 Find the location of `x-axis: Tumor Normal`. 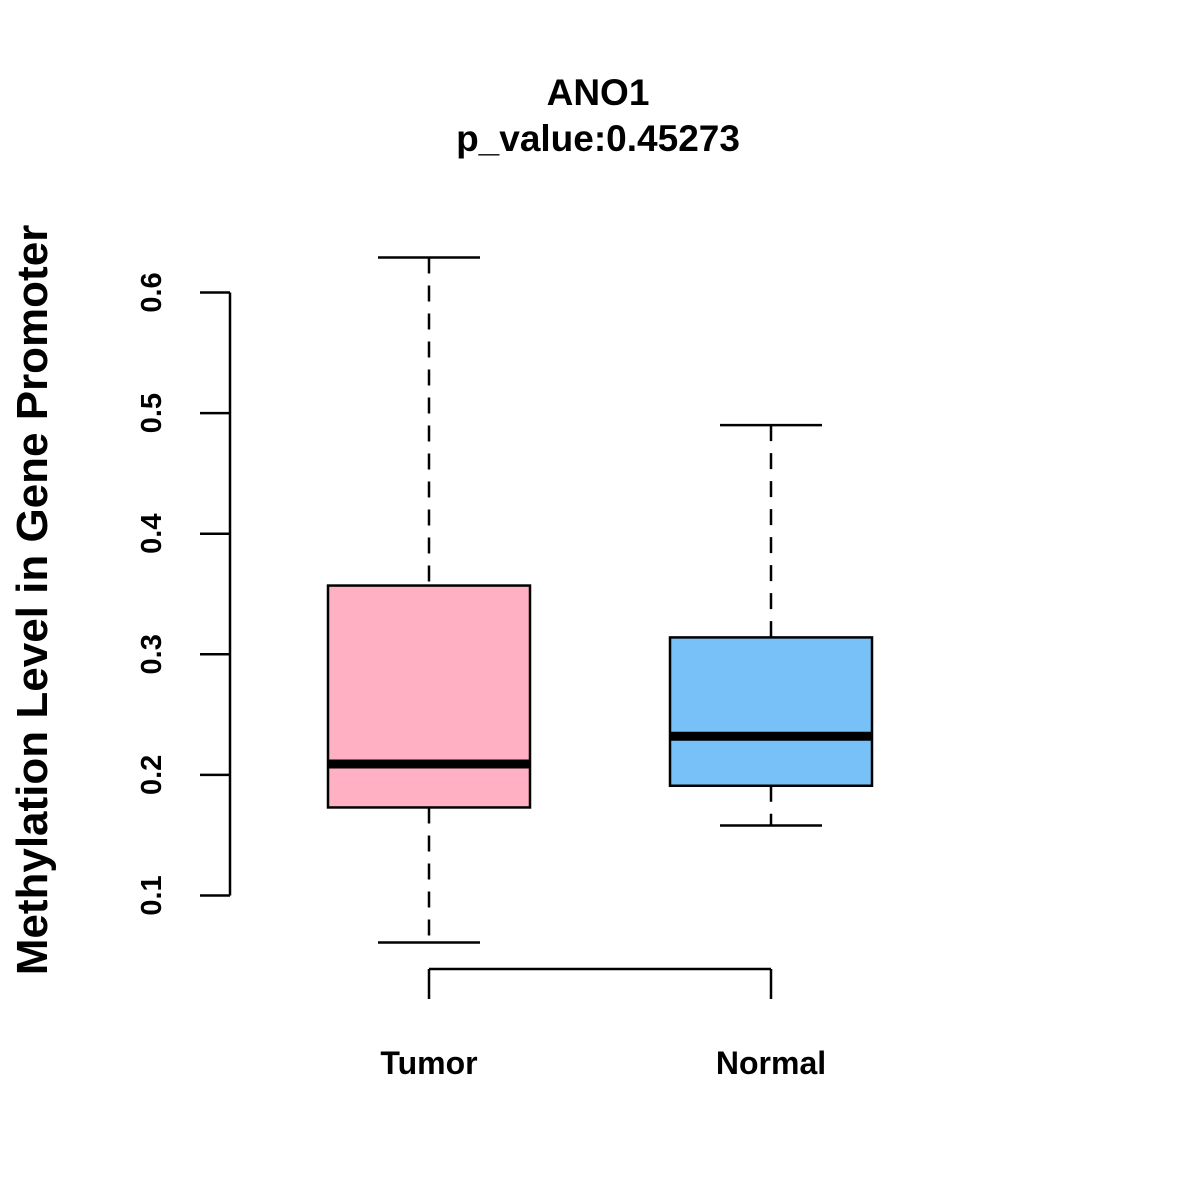

x-axis: Tumor Normal is located at coordinates (603, 1024).